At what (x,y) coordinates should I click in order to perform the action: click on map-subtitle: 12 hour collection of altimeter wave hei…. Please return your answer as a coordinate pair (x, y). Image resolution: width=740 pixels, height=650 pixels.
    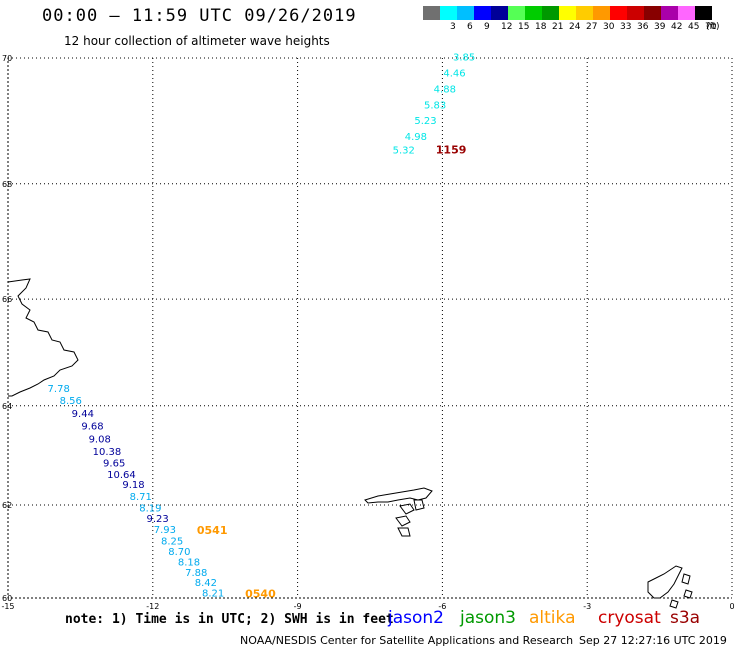
    Looking at the image, I should click on (197, 41).